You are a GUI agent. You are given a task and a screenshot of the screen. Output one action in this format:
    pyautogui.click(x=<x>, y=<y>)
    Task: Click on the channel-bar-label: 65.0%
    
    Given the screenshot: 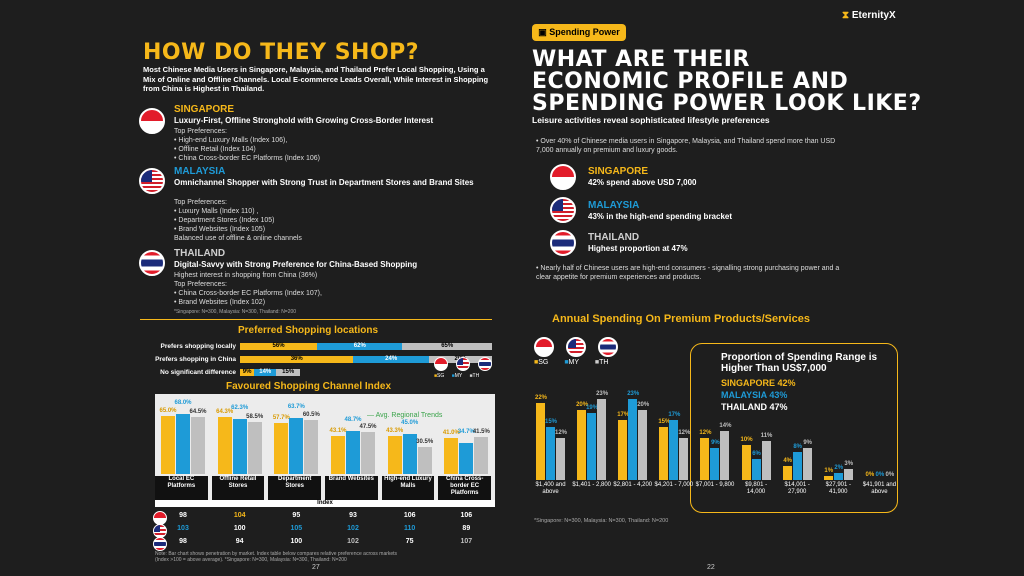 What is the action you would take?
    pyautogui.click(x=168, y=411)
    